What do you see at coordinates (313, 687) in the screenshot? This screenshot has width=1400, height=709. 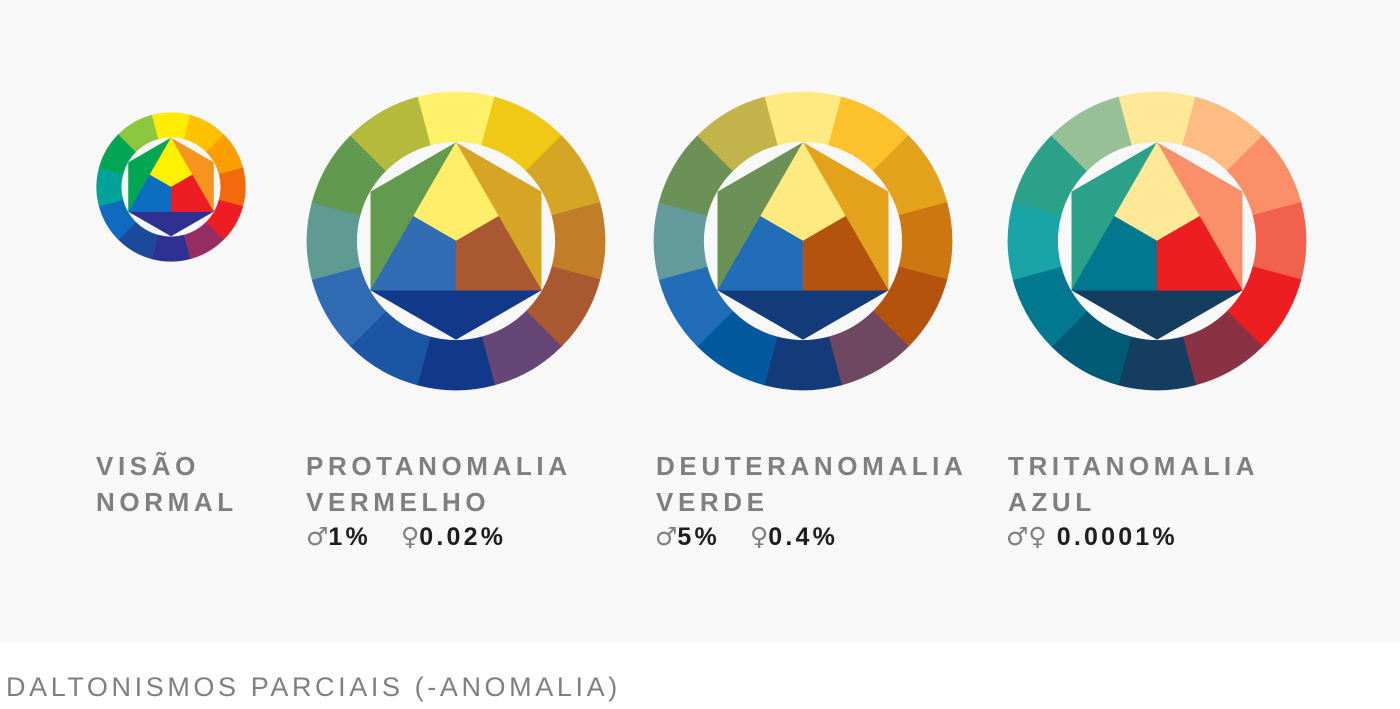 I see `figure-title: DALTONISMOS PARCIAIS (-ANOMALIA)` at bounding box center [313, 687].